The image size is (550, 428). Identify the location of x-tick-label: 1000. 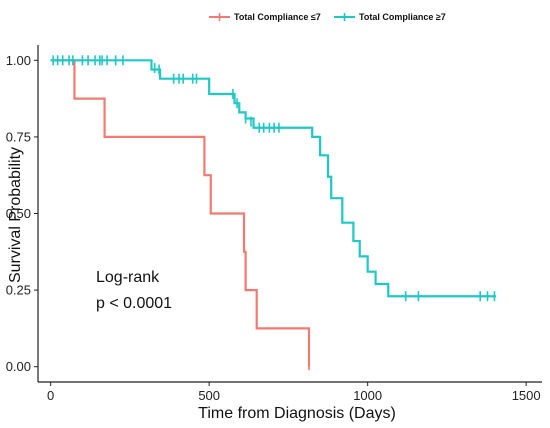
(367, 395).